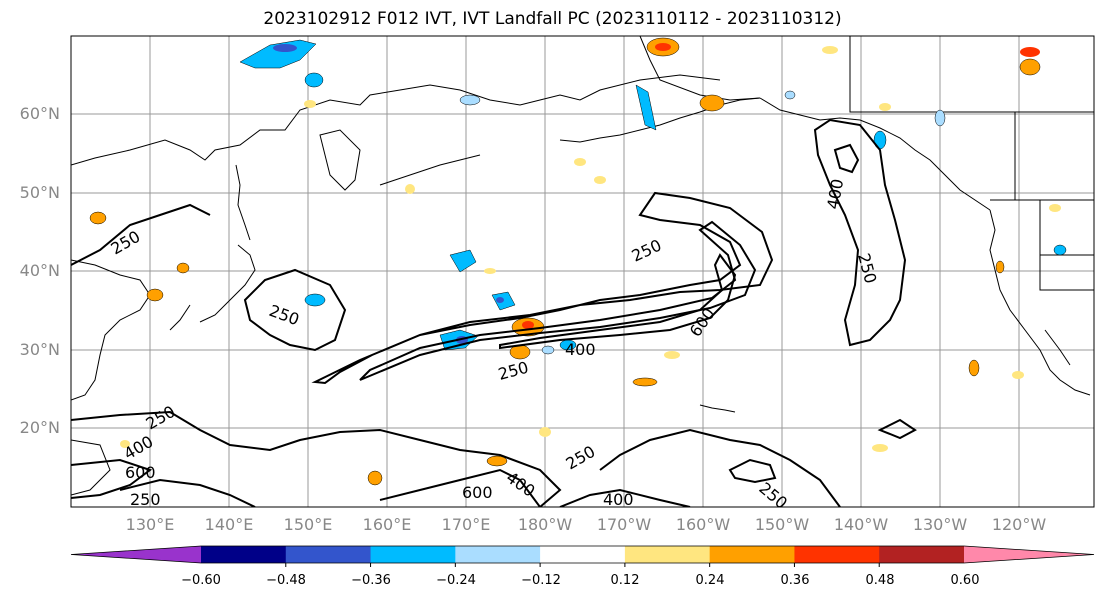 This screenshot has width=1105, height=601. I want to click on lon-tick-label: 170°W, so click(624, 524).